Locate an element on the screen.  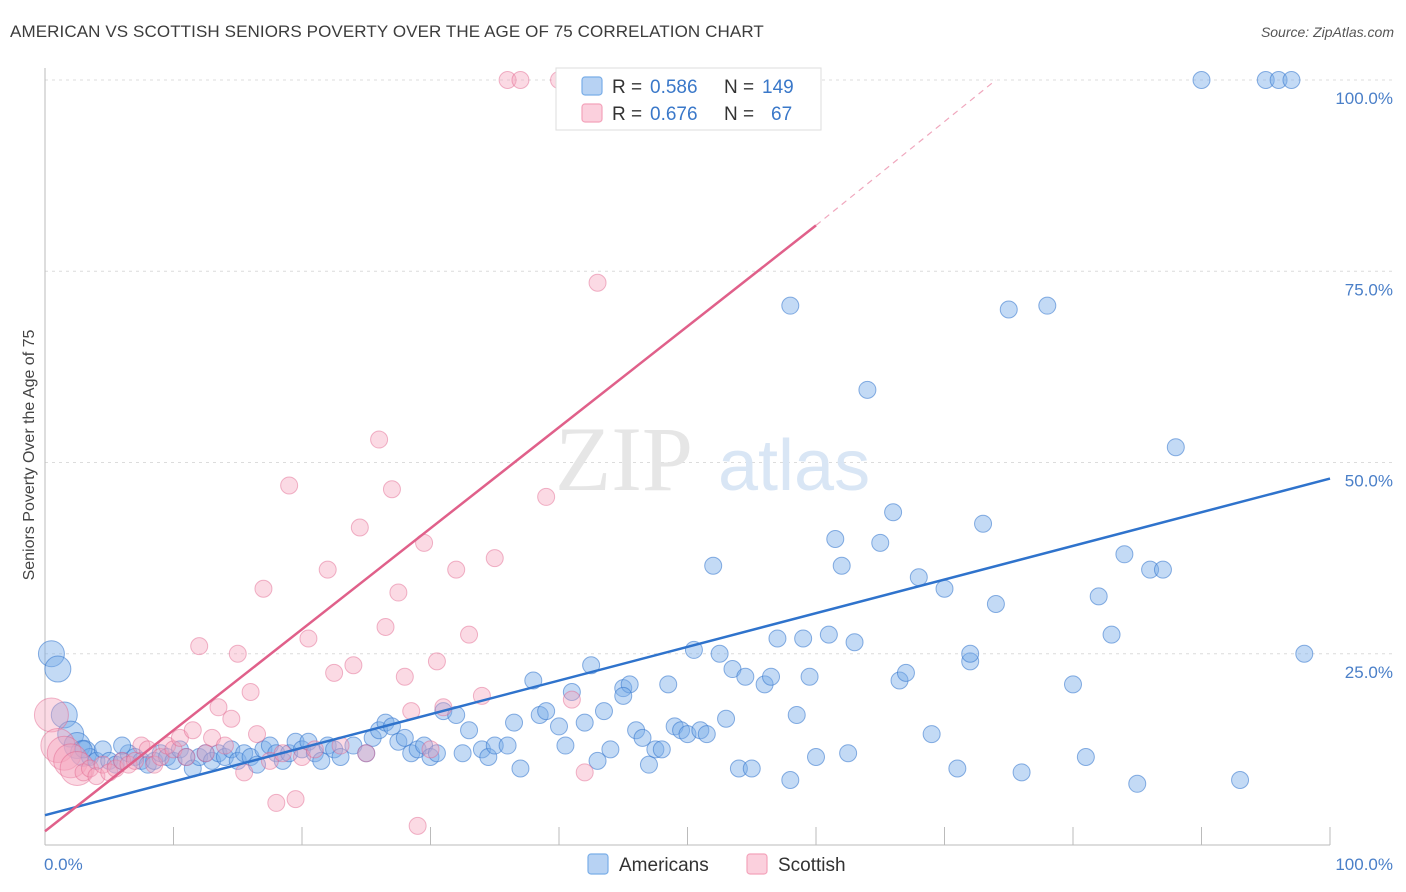
legend-swatch-americans is located at coordinates (592, 86).